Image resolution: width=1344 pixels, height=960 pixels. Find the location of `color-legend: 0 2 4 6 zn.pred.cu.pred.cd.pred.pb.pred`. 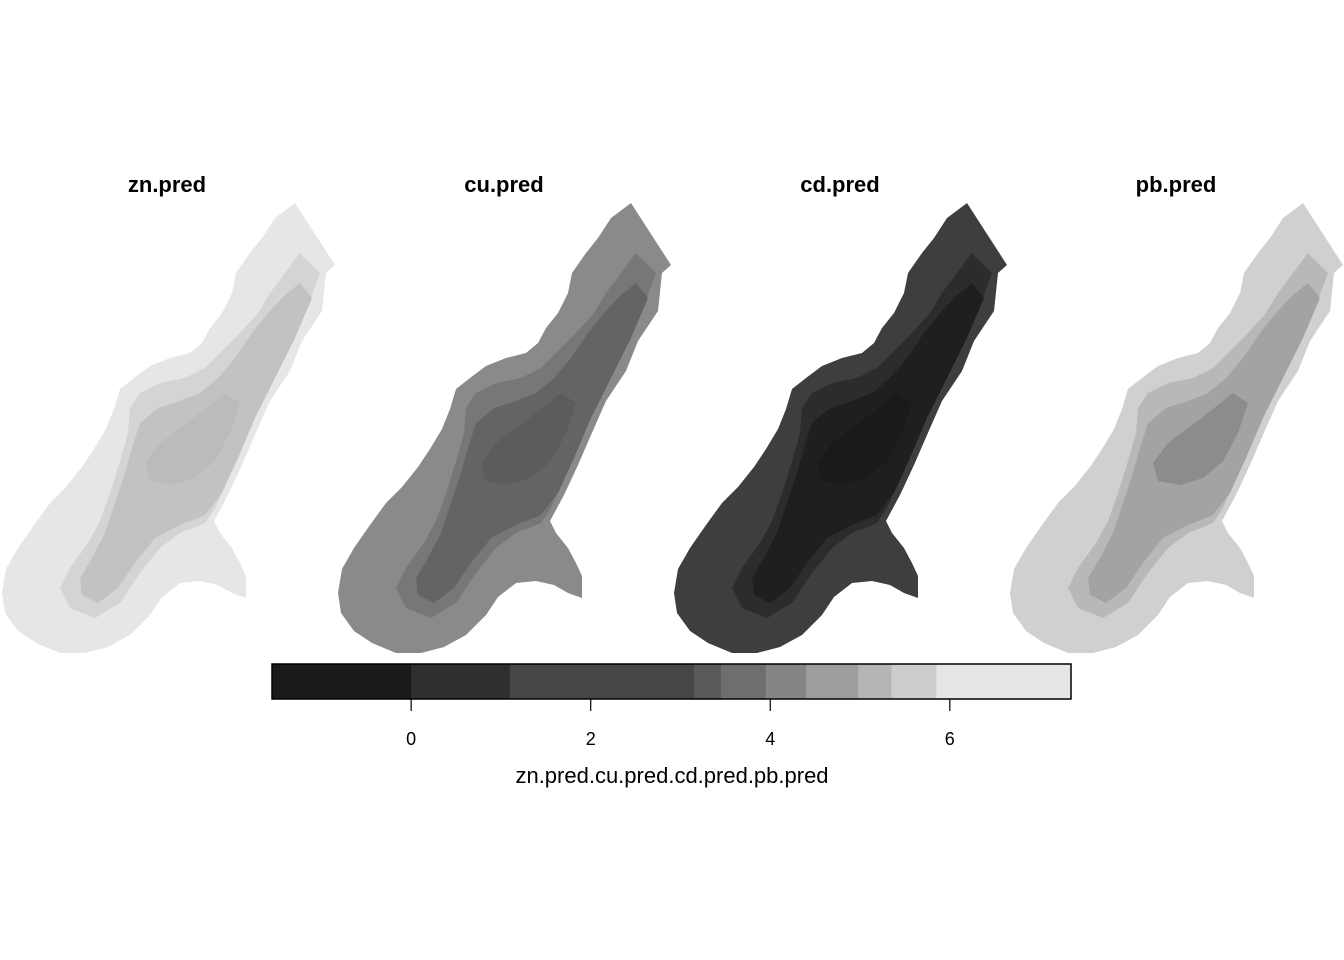

color-legend: 0 2 4 6 zn.pred.cu.pred.cd.pred.pb.pred is located at coordinates (671, 725).